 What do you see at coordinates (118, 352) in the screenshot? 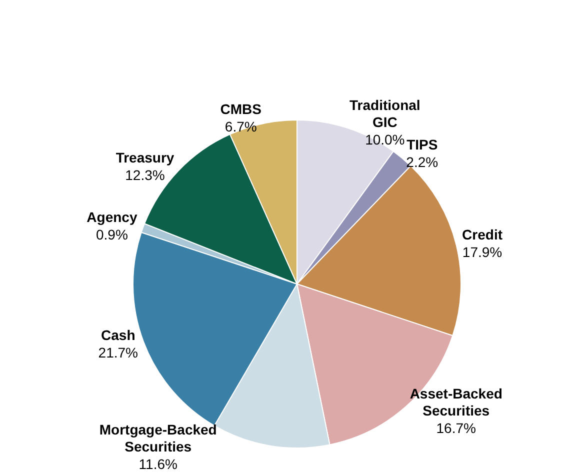
I see `data-label: 21.7%` at bounding box center [118, 352].